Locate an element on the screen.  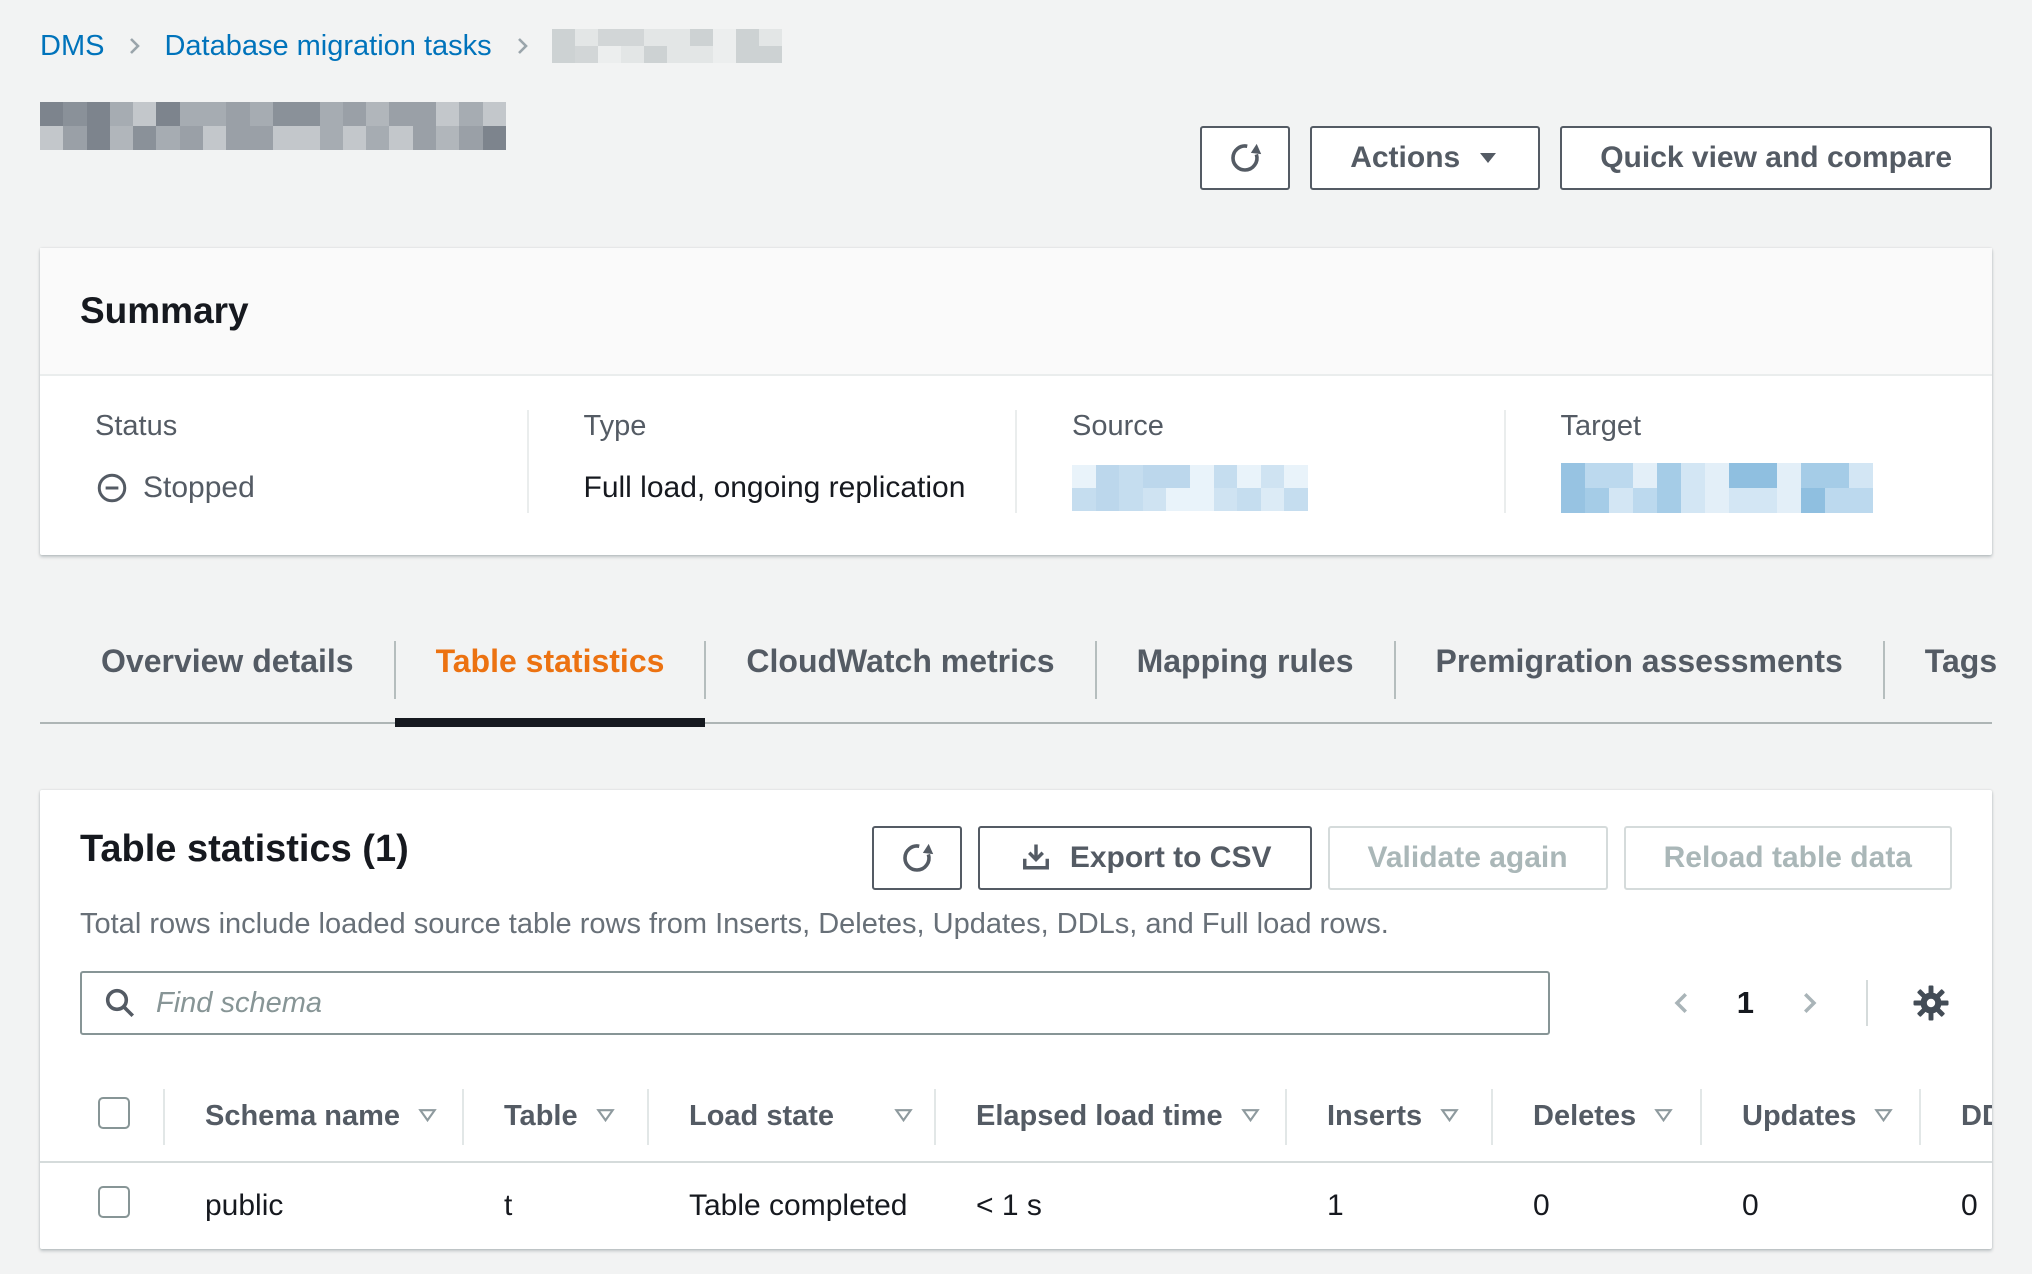
actions-button: Actions is located at coordinates (1425, 158).